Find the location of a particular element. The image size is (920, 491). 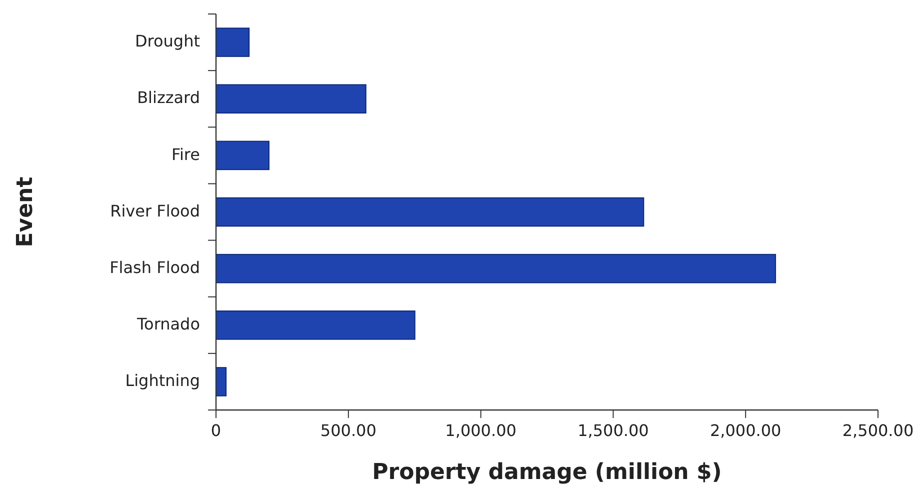

y-tick-label: Lightning is located at coordinates (162, 380).